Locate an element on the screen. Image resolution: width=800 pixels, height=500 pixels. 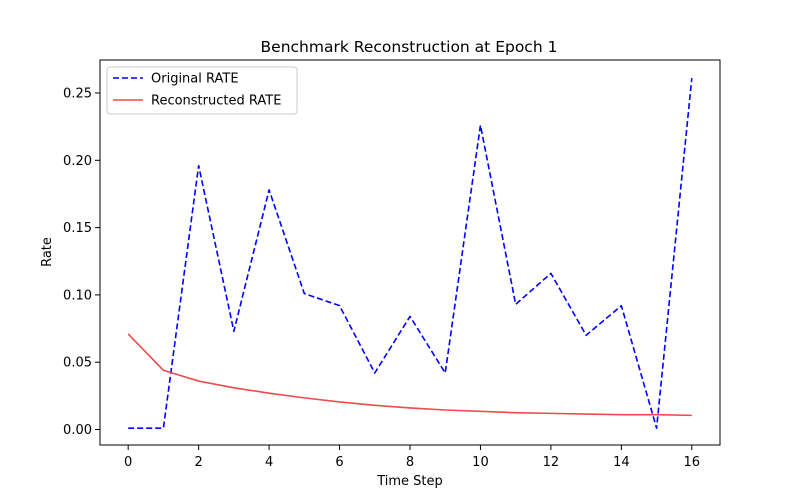
x-tick-label: 6 is located at coordinates (339, 462).